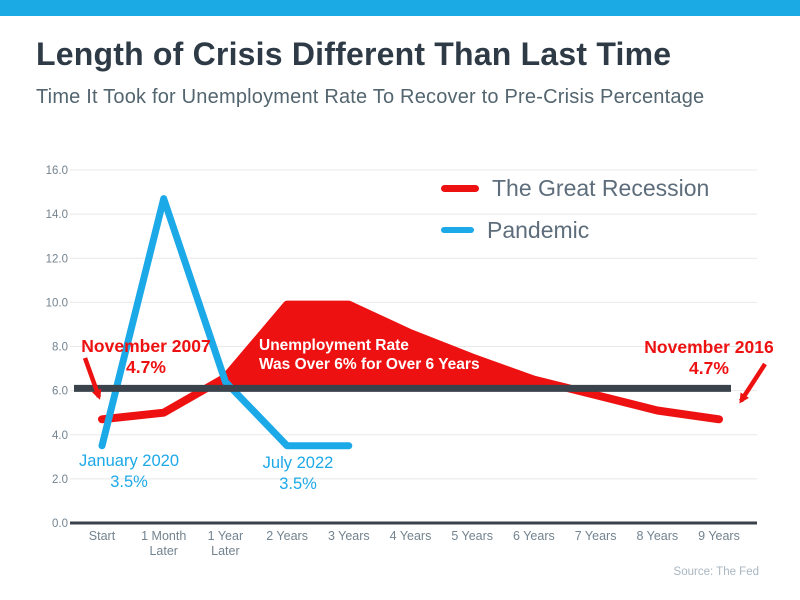 This screenshot has width=800, height=600. I want to click on x-tick-label: Start, so click(102, 536).